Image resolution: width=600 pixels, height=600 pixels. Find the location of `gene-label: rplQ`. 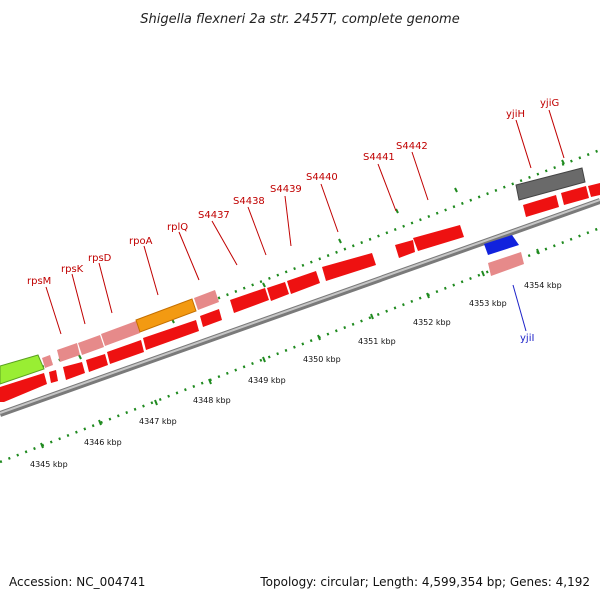

gene-label: rplQ is located at coordinates (177, 227).